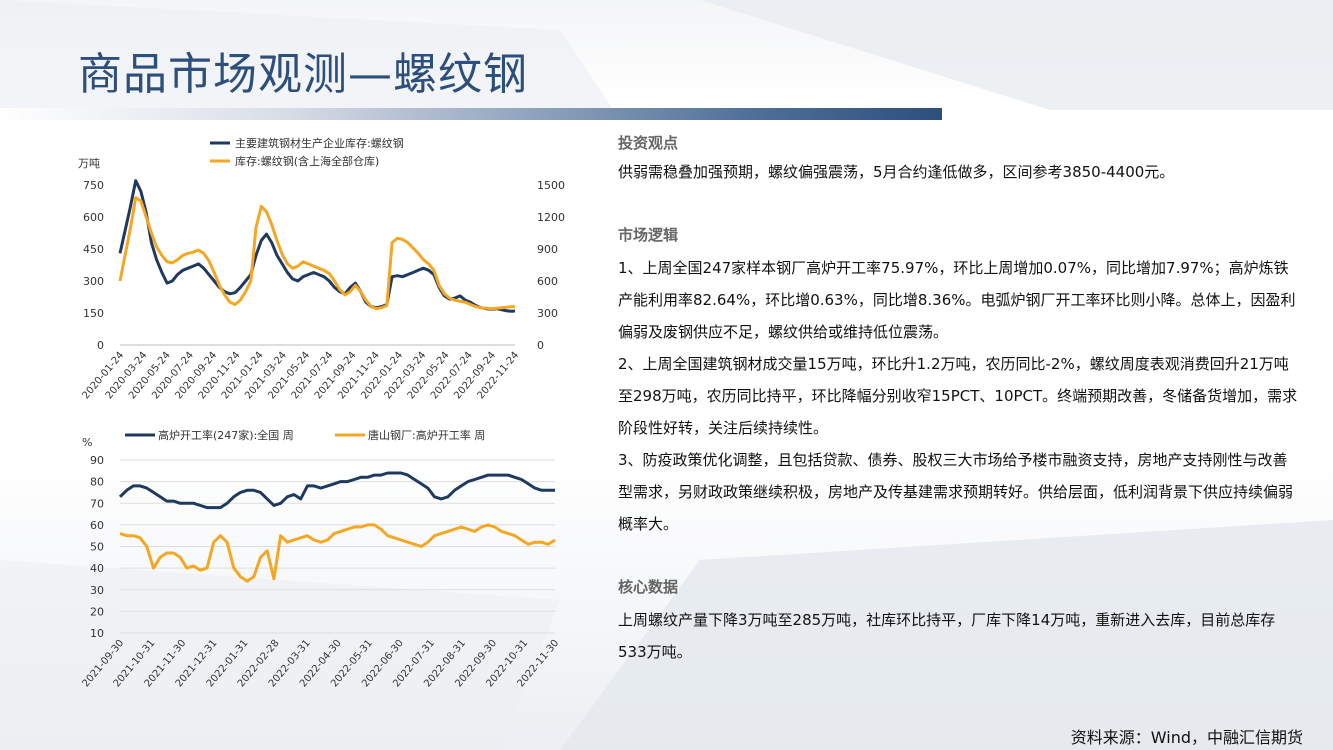 The height and width of the screenshot is (750, 1333). Describe the element at coordinates (100, 345) in the screenshot. I see `y-left-tick-label: 0` at that location.